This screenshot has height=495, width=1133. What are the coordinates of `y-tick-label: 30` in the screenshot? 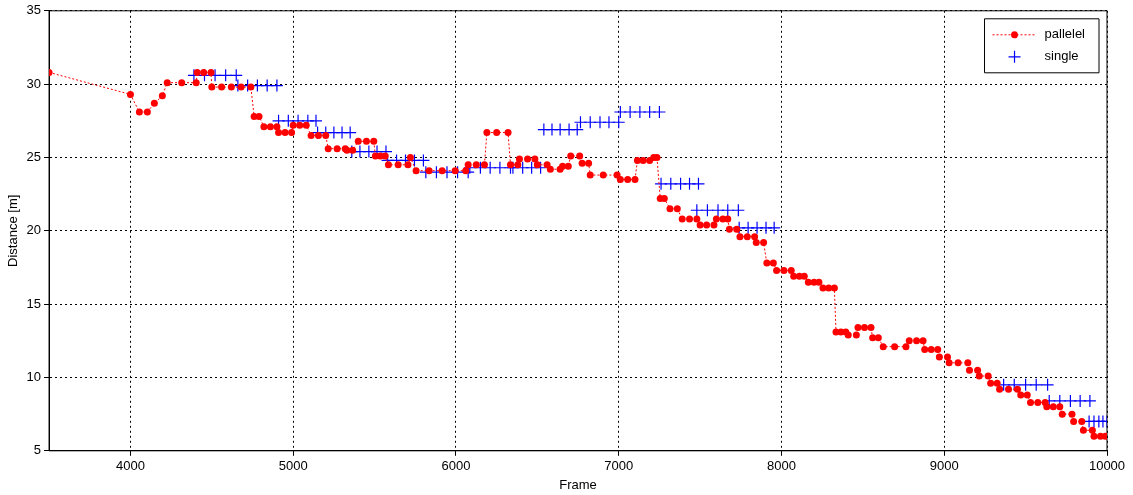 It's located at (34, 83).